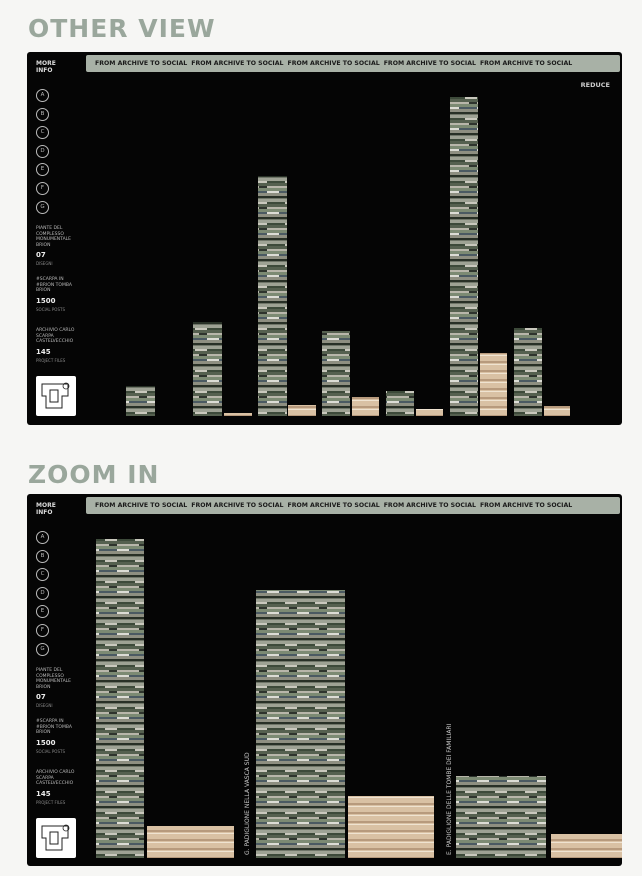  I want to click on section-heading: ZOOM IN, so click(94, 474).